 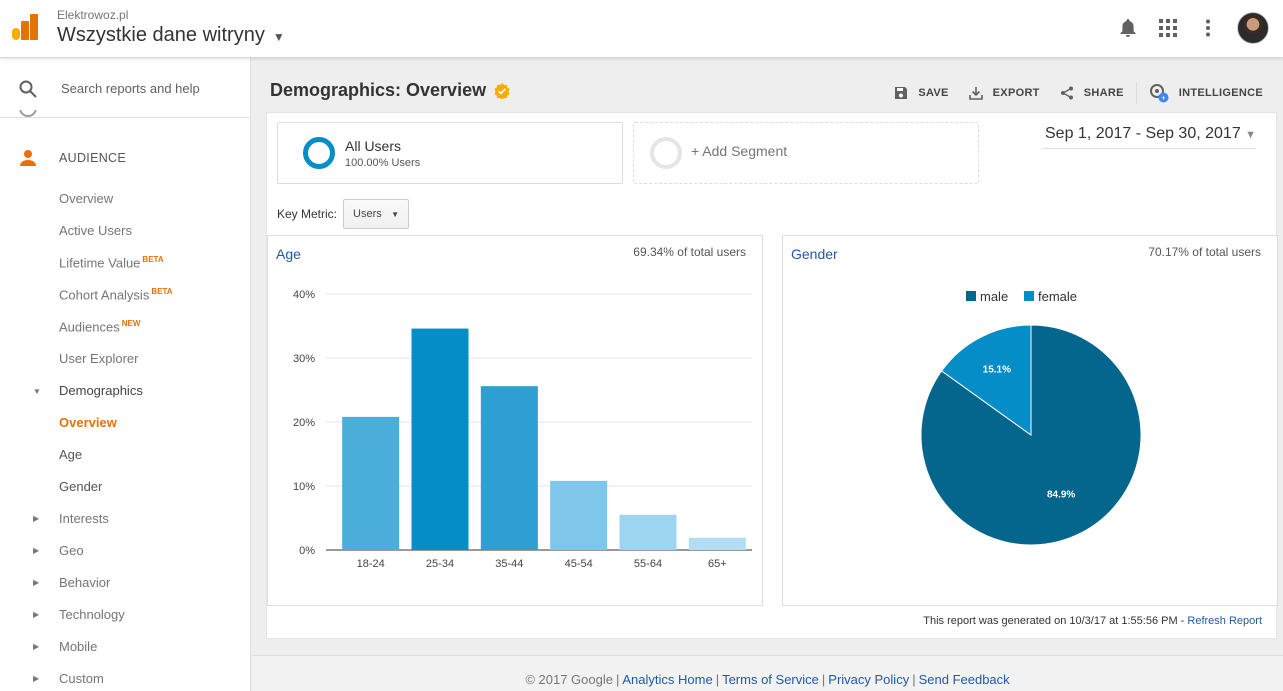 I want to click on account-name: Elektrowoz.pl, so click(x=93, y=15).